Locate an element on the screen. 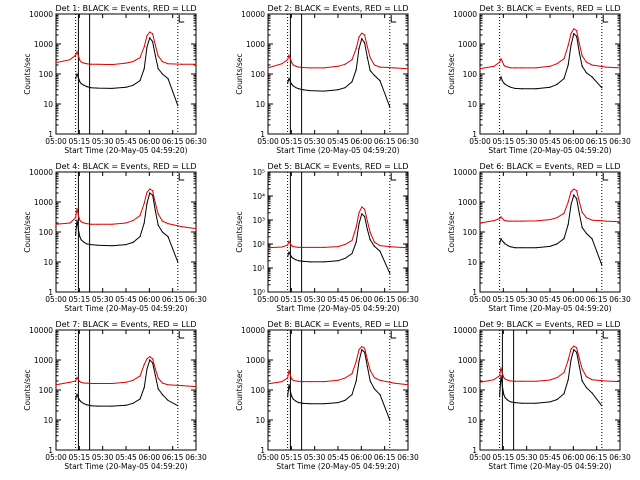 This screenshot has width=640, height=480. y-axis-label: Counts/sec is located at coordinates (451, 231).